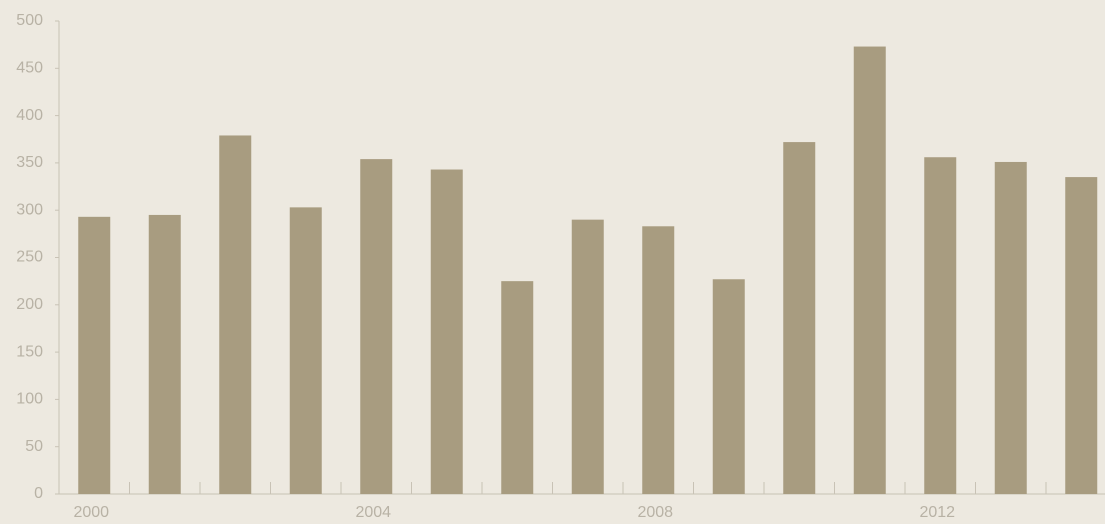  I want to click on y-tick-label: 50, so click(34, 446).